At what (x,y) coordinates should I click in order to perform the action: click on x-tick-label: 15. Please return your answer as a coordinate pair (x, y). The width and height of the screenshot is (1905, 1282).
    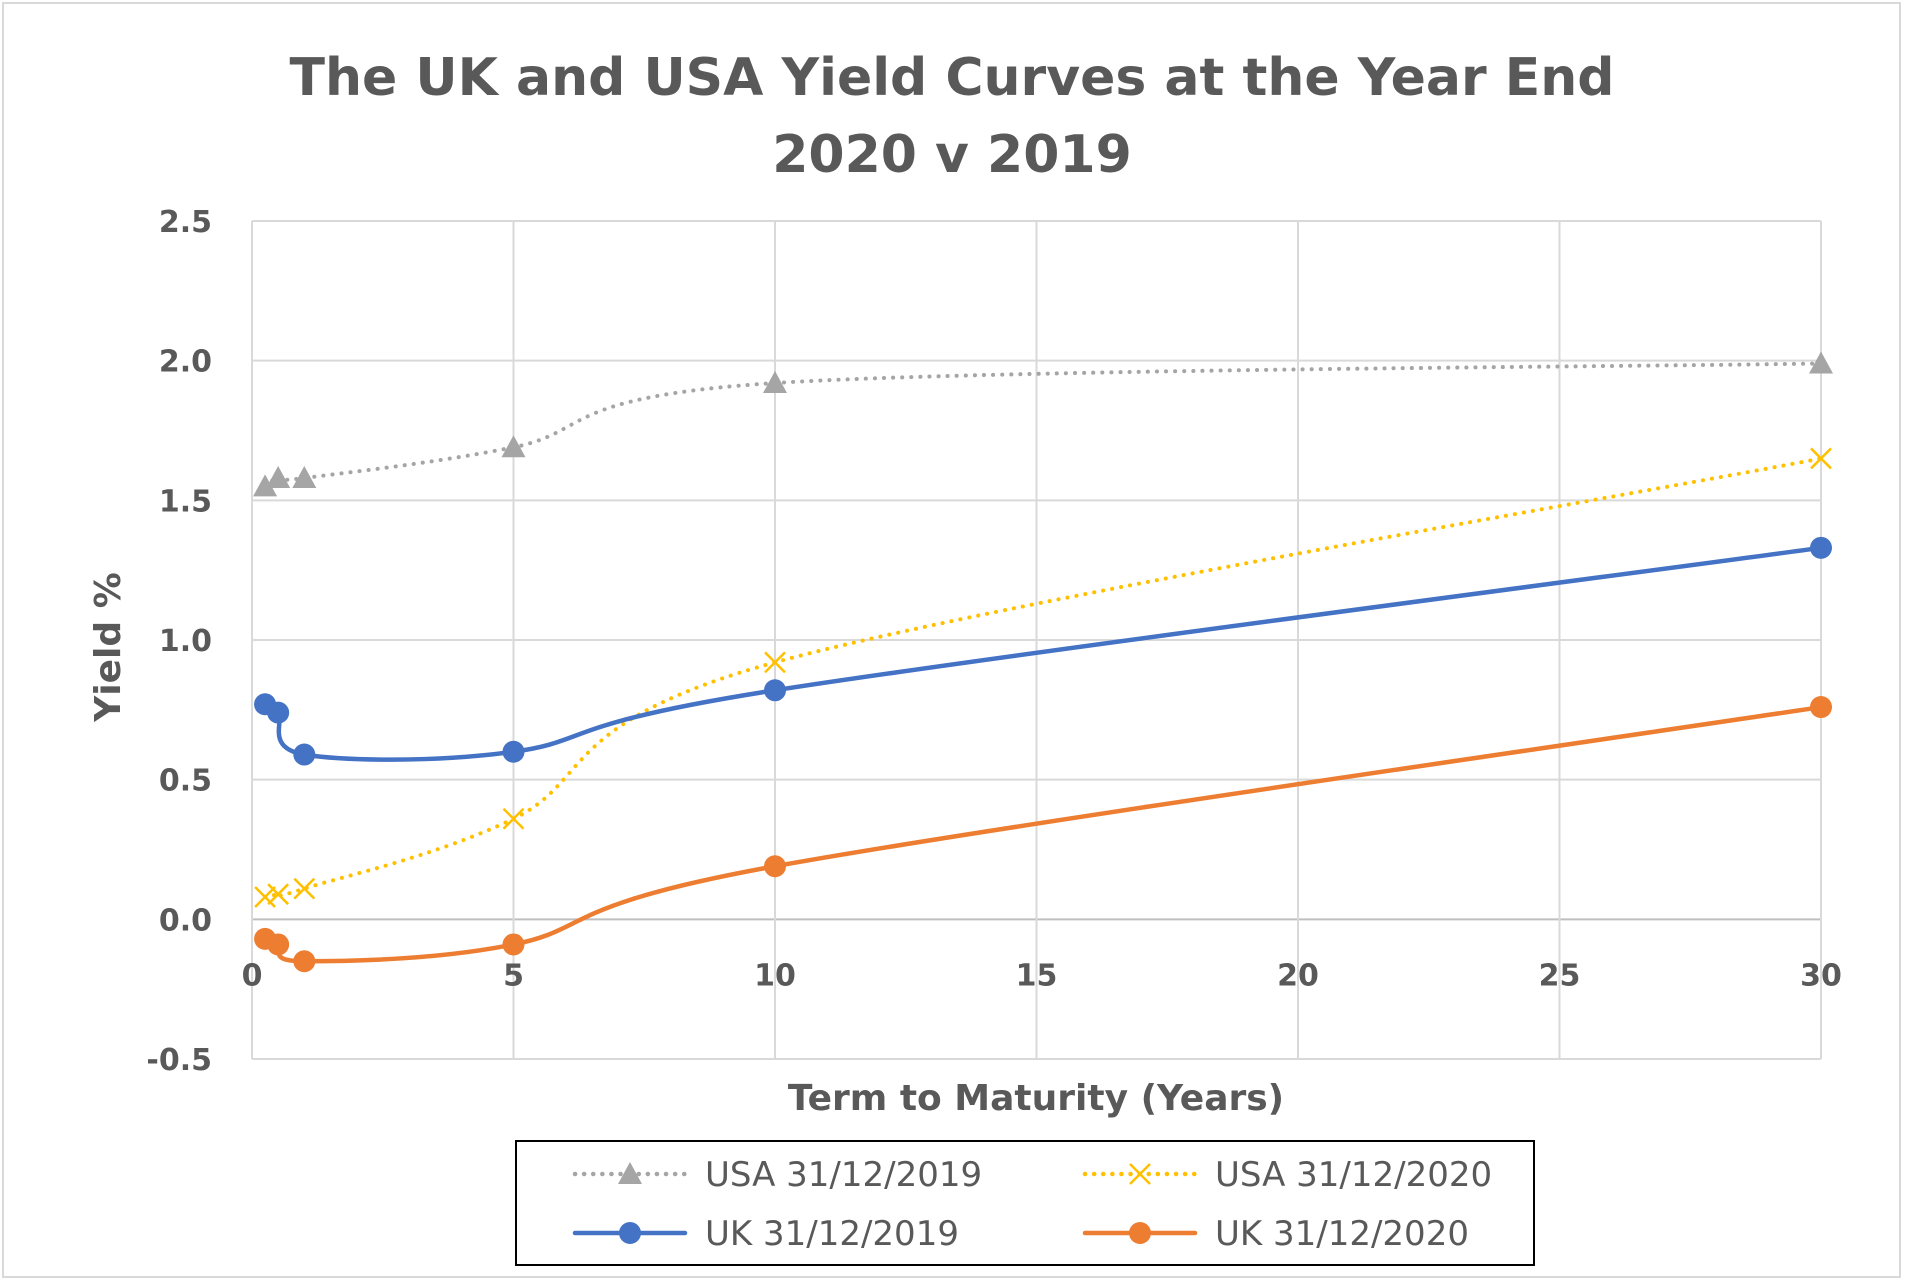
    Looking at the image, I should click on (1037, 975).